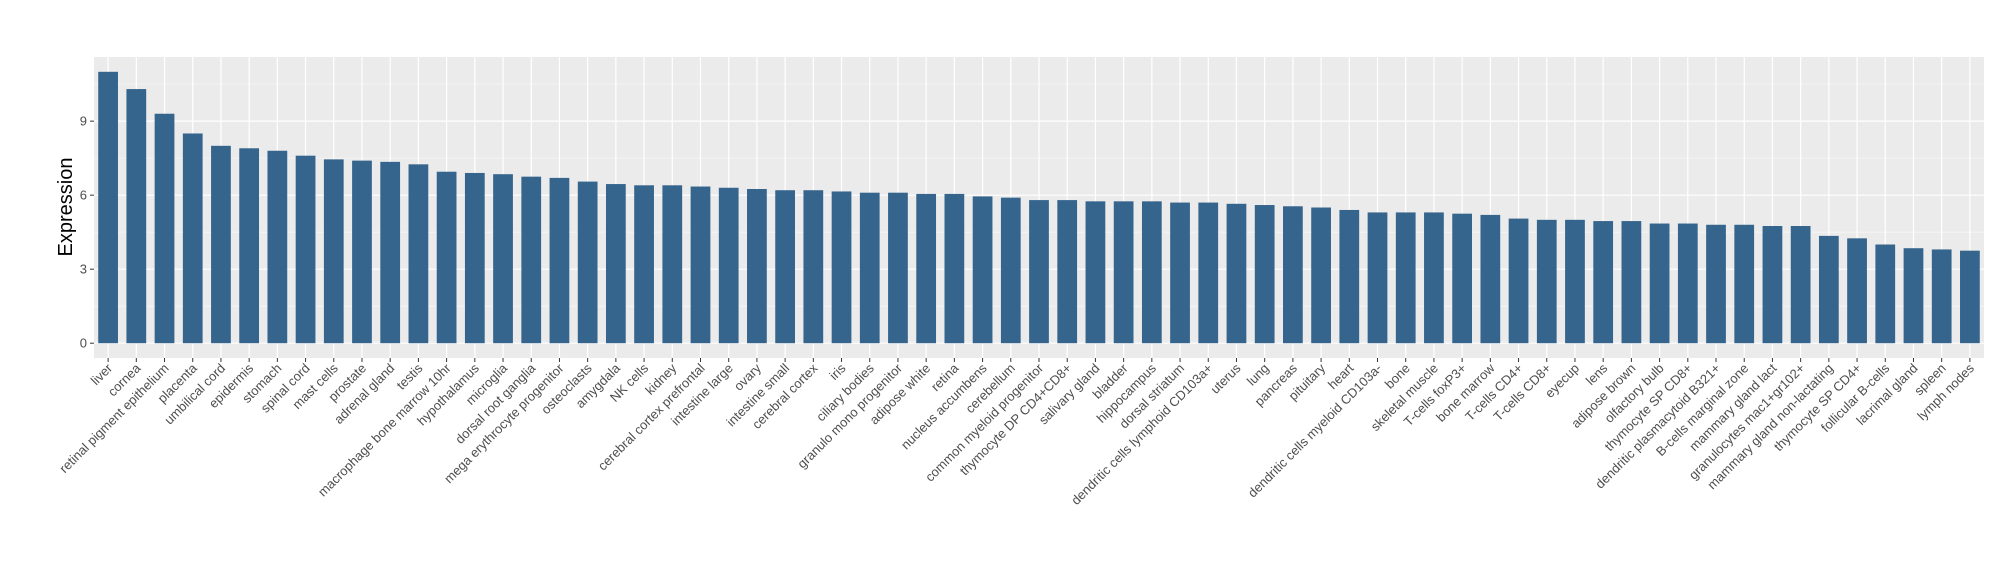 This screenshot has width=2000, height=580. What do you see at coordinates (83, 195) in the screenshot?
I see `y-tick-label: 6` at bounding box center [83, 195].